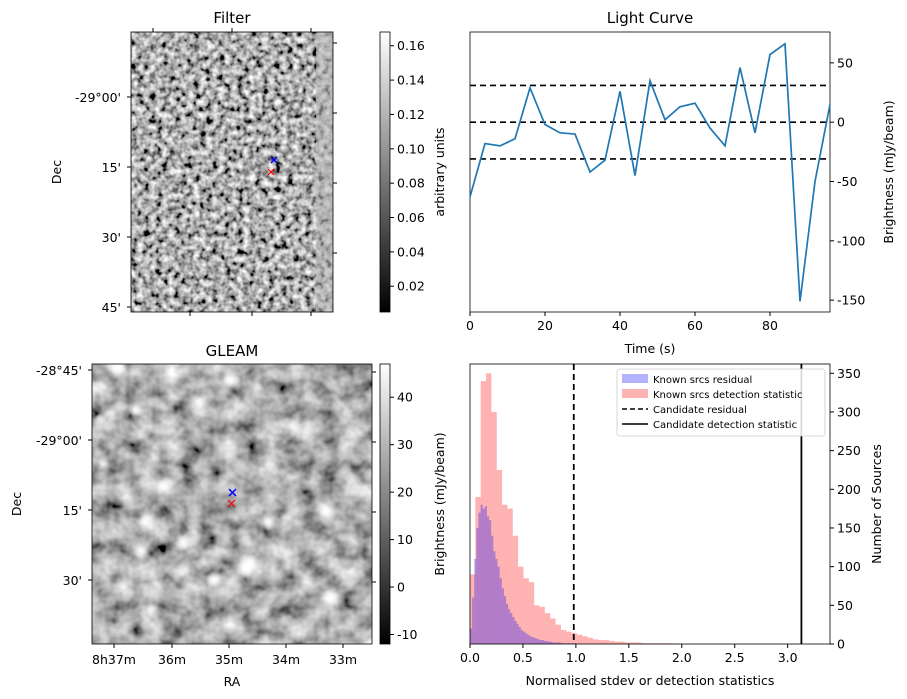 The image size is (907, 699). Describe the element at coordinates (114, 659) in the screenshot. I see `gleam-xtick-label: 8h37m` at that location.